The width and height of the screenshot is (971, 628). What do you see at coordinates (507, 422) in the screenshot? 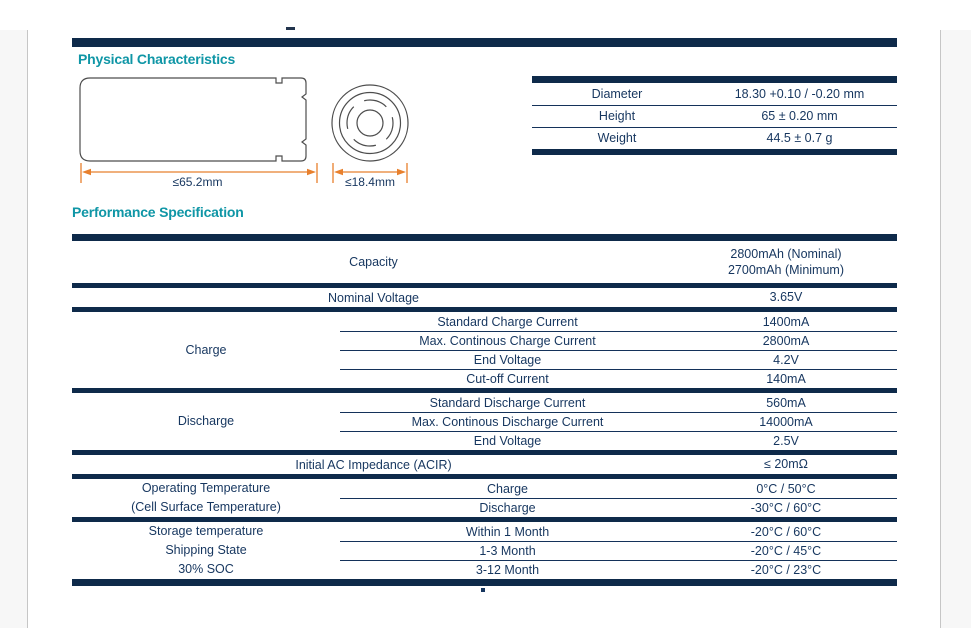
I see `row-sublabel: Max. Continous Discharge Current` at bounding box center [507, 422].